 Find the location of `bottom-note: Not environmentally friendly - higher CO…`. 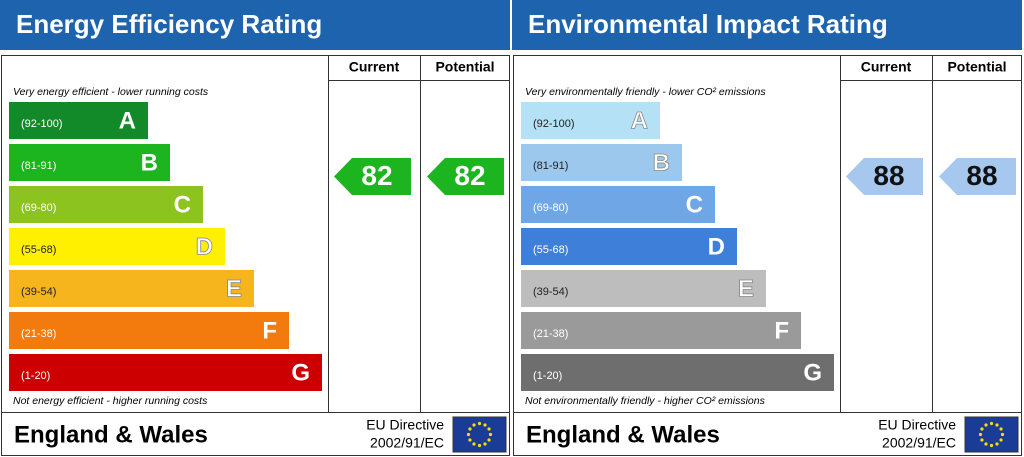

bottom-note: Not environmentally friendly - higher CO… is located at coordinates (645, 401).